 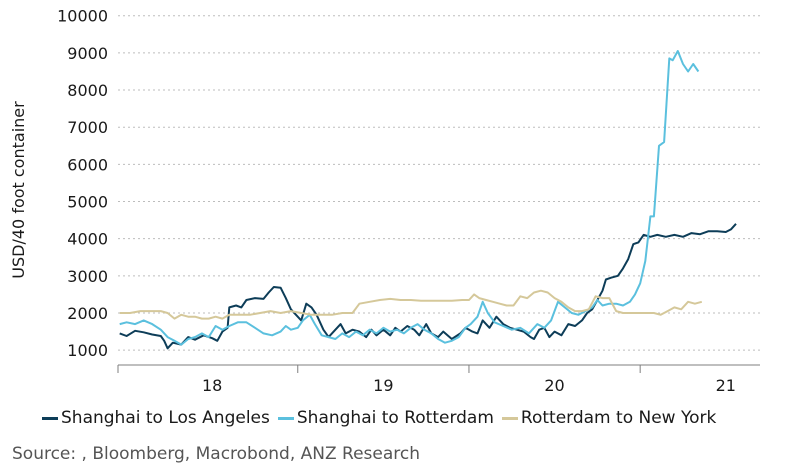 What do you see at coordinates (87, 239) in the screenshot?
I see `y-tick-label: 4000` at bounding box center [87, 239].